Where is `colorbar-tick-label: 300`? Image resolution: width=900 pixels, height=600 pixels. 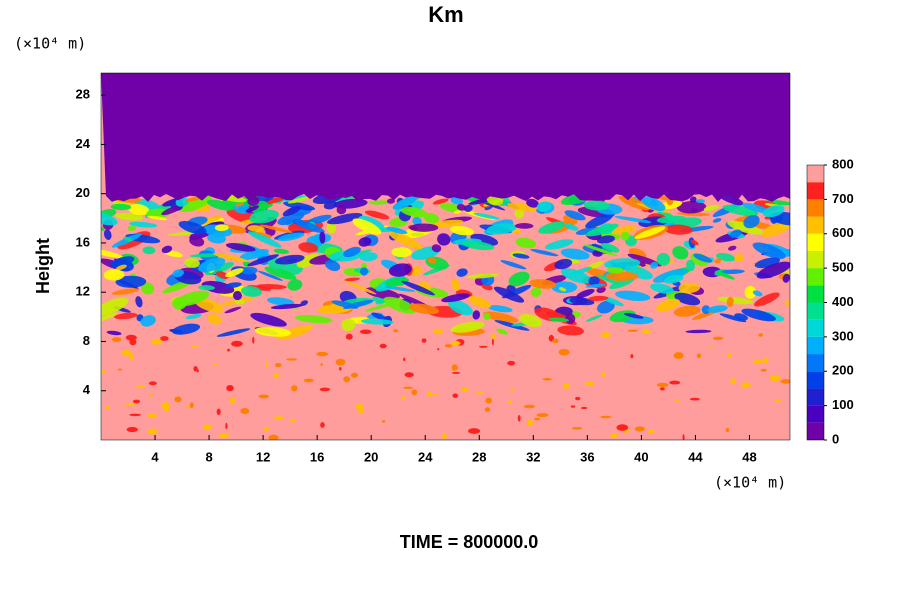
colorbar-tick-label: 300 is located at coordinates (843, 335).